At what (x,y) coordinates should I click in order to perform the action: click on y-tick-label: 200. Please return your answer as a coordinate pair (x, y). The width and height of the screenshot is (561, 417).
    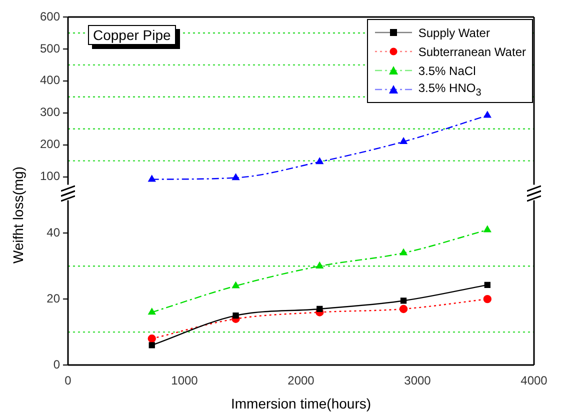
    Looking at the image, I should click on (50, 144).